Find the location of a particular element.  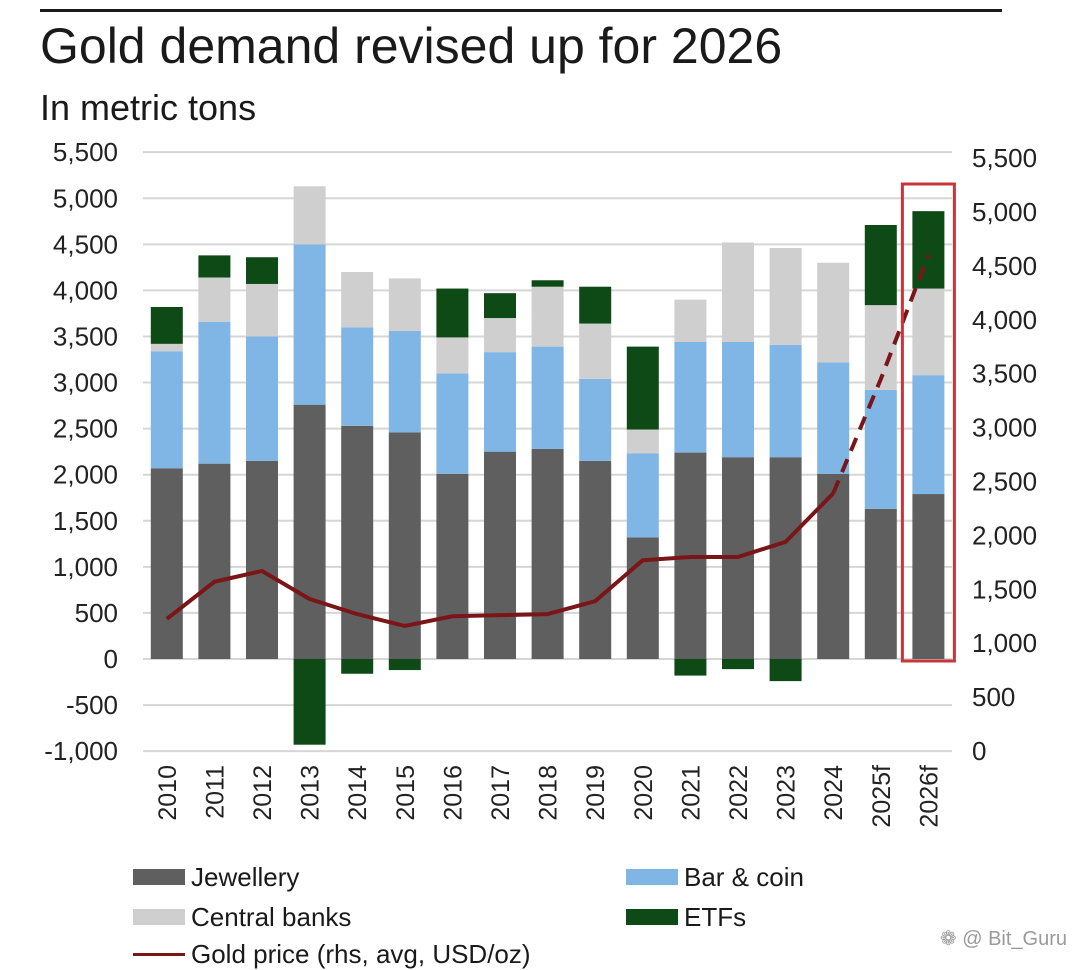

highlight-box-2026f is located at coordinates (928, 422).